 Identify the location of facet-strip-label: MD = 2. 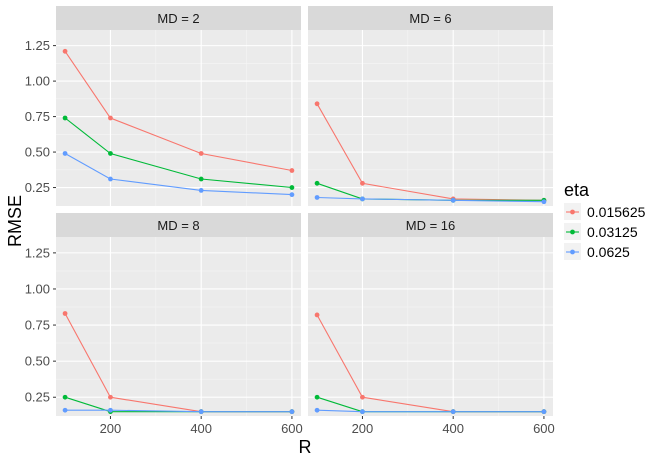
(178, 18).